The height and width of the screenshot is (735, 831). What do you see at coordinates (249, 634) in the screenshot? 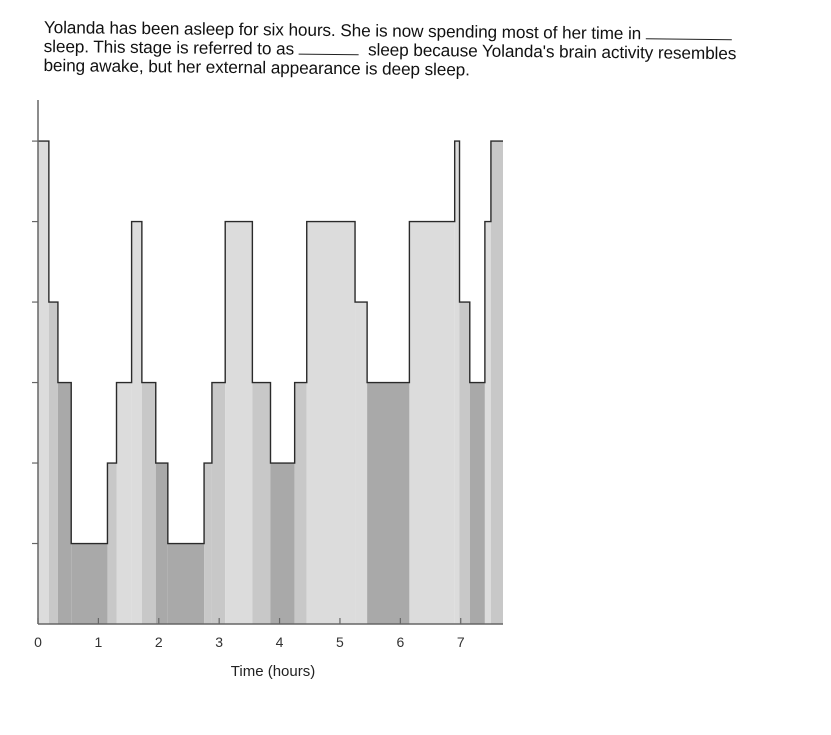
I see `x-axis-ticks: 0 1 2 3 4 5 6 7` at bounding box center [249, 634].